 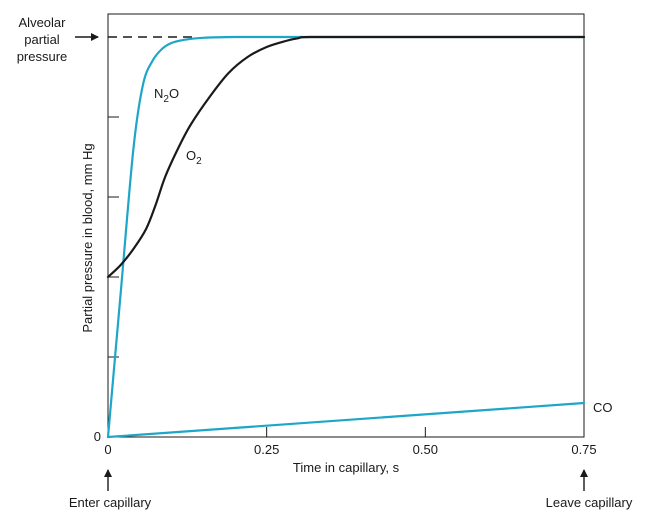 What do you see at coordinates (43, 22) in the screenshot?
I see `alveolar-label-line-1: Alveolar` at bounding box center [43, 22].